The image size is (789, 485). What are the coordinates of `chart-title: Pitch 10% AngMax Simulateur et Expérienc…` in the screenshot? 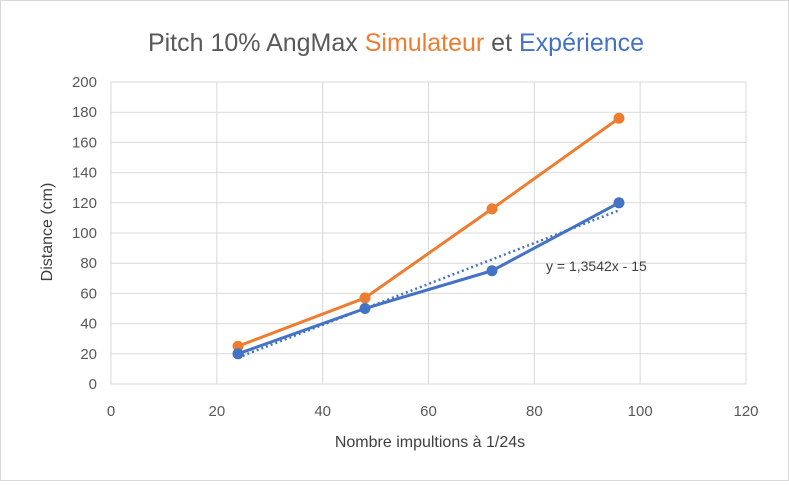 It's located at (396, 43).